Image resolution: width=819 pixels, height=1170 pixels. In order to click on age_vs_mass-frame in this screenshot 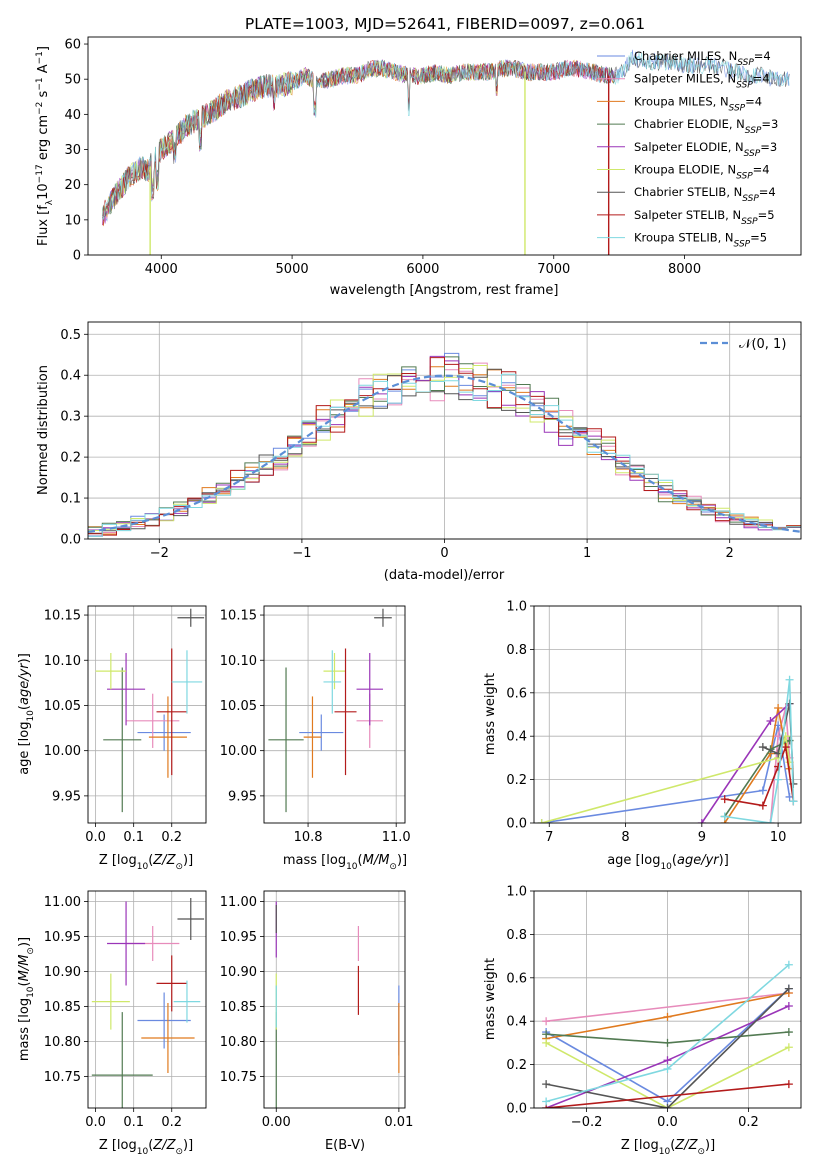, I will do `click(334, 714)`.